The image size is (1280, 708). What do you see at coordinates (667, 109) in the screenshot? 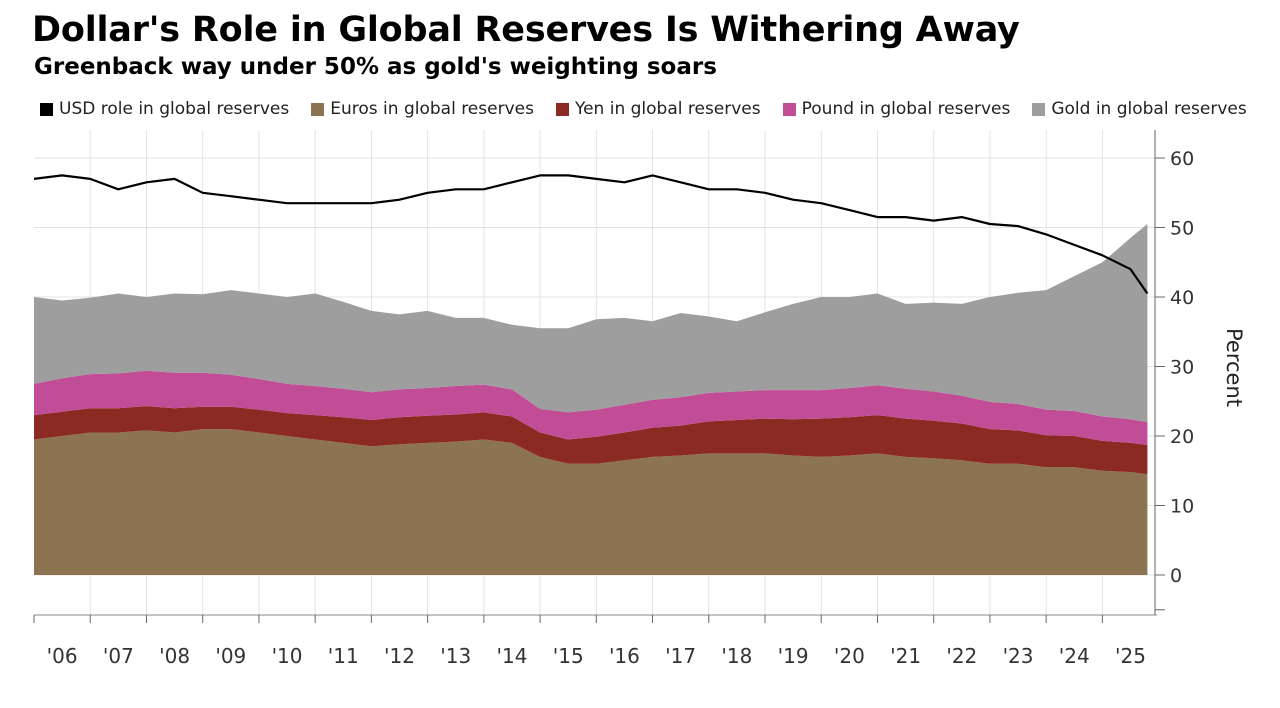
I see `legend-label: Yen in global reserves` at bounding box center [667, 109].